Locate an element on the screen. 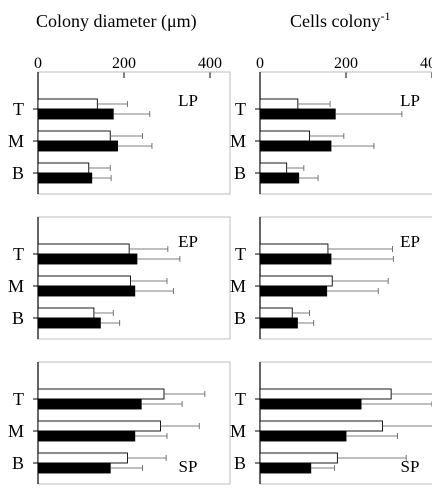  left-column-title: Colony diameter (μm) is located at coordinates (116, 21).